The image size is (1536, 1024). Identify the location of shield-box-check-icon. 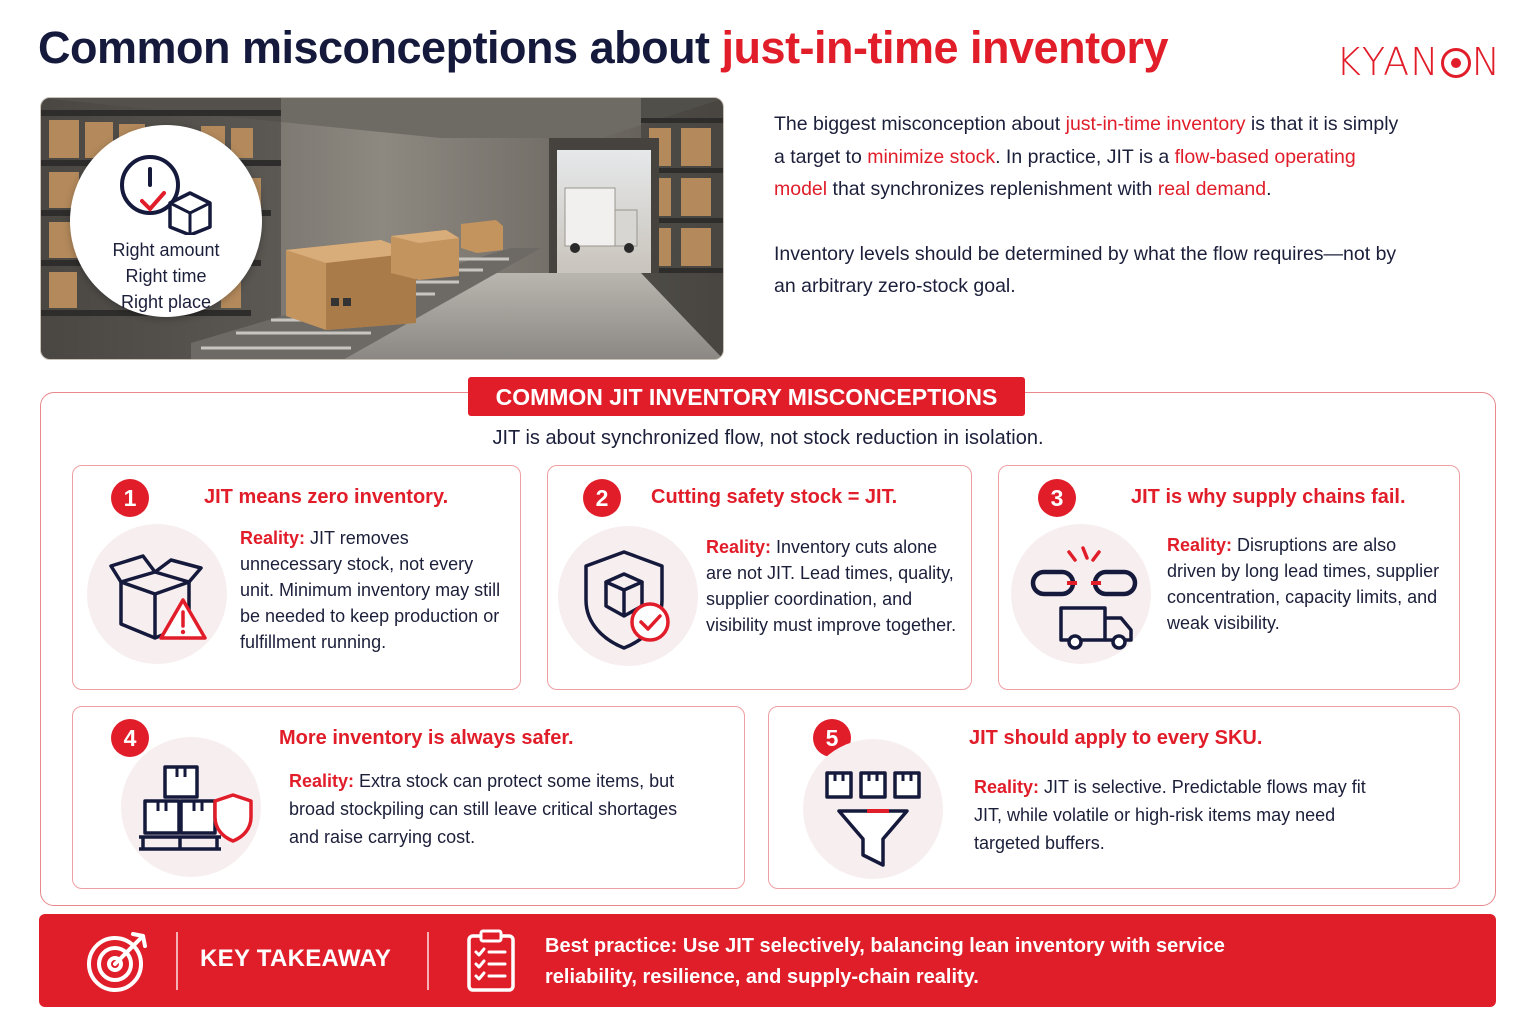
(627, 600).